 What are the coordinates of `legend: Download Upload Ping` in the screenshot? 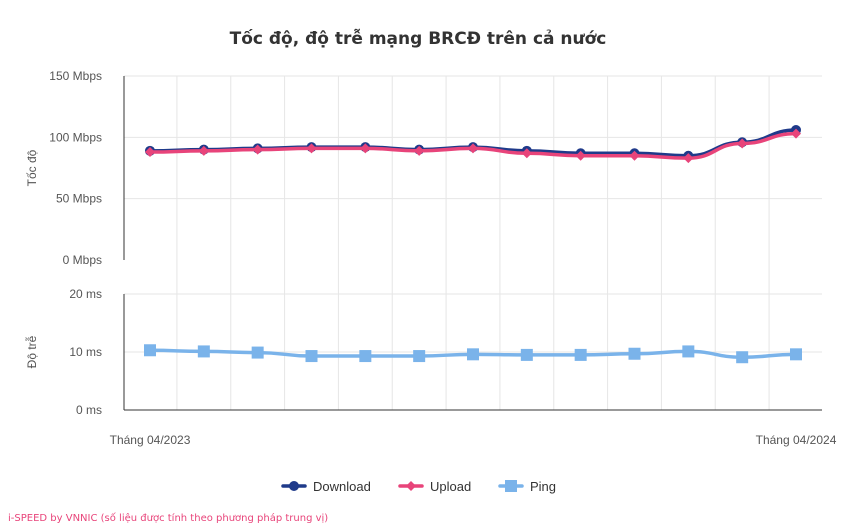 It's located at (418, 486).